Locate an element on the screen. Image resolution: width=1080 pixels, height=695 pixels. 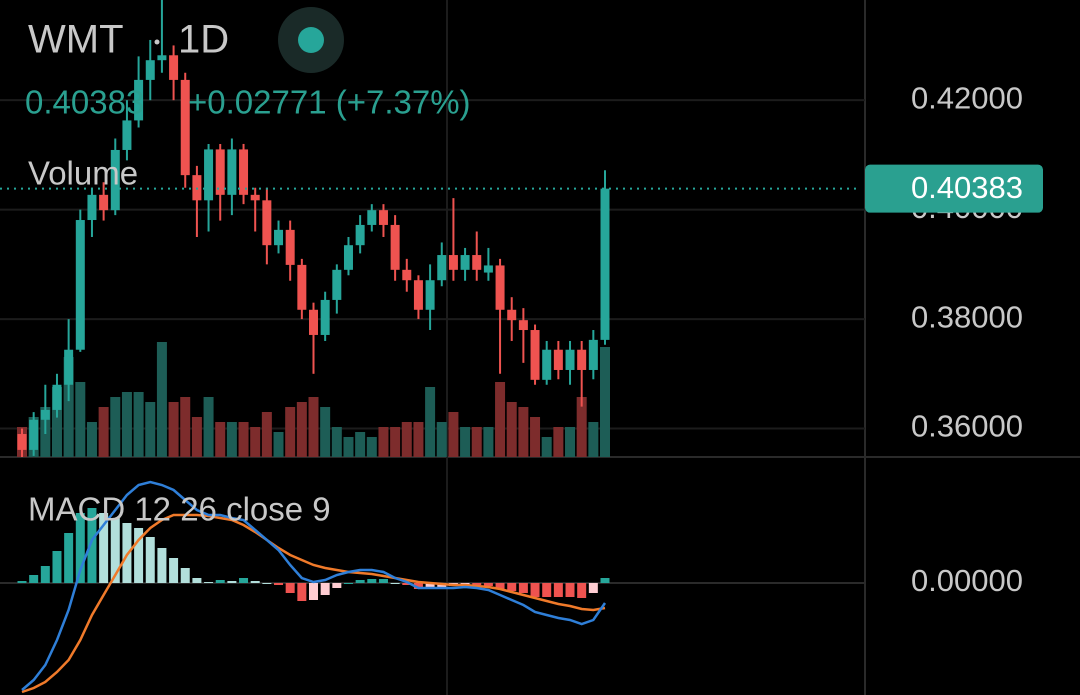
last-price: 0.40383 is located at coordinates (84, 102).